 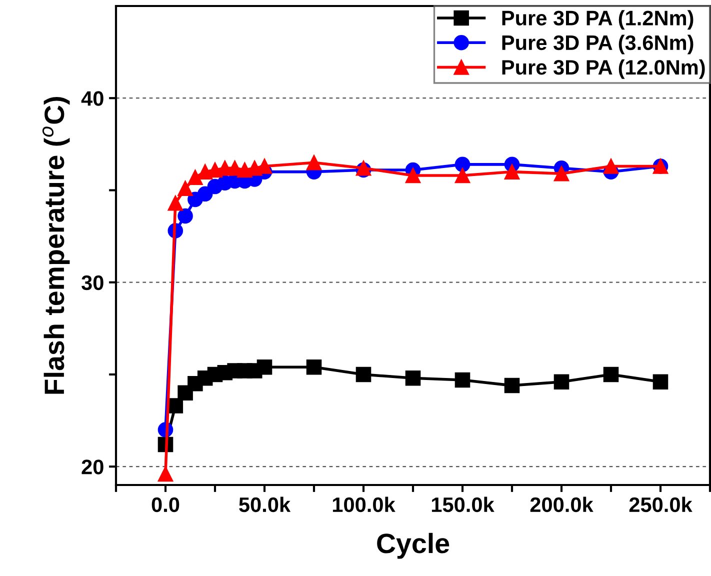 I want to click on legend-label: Pure 3D PA (3.6Nm), so click(x=598, y=44).